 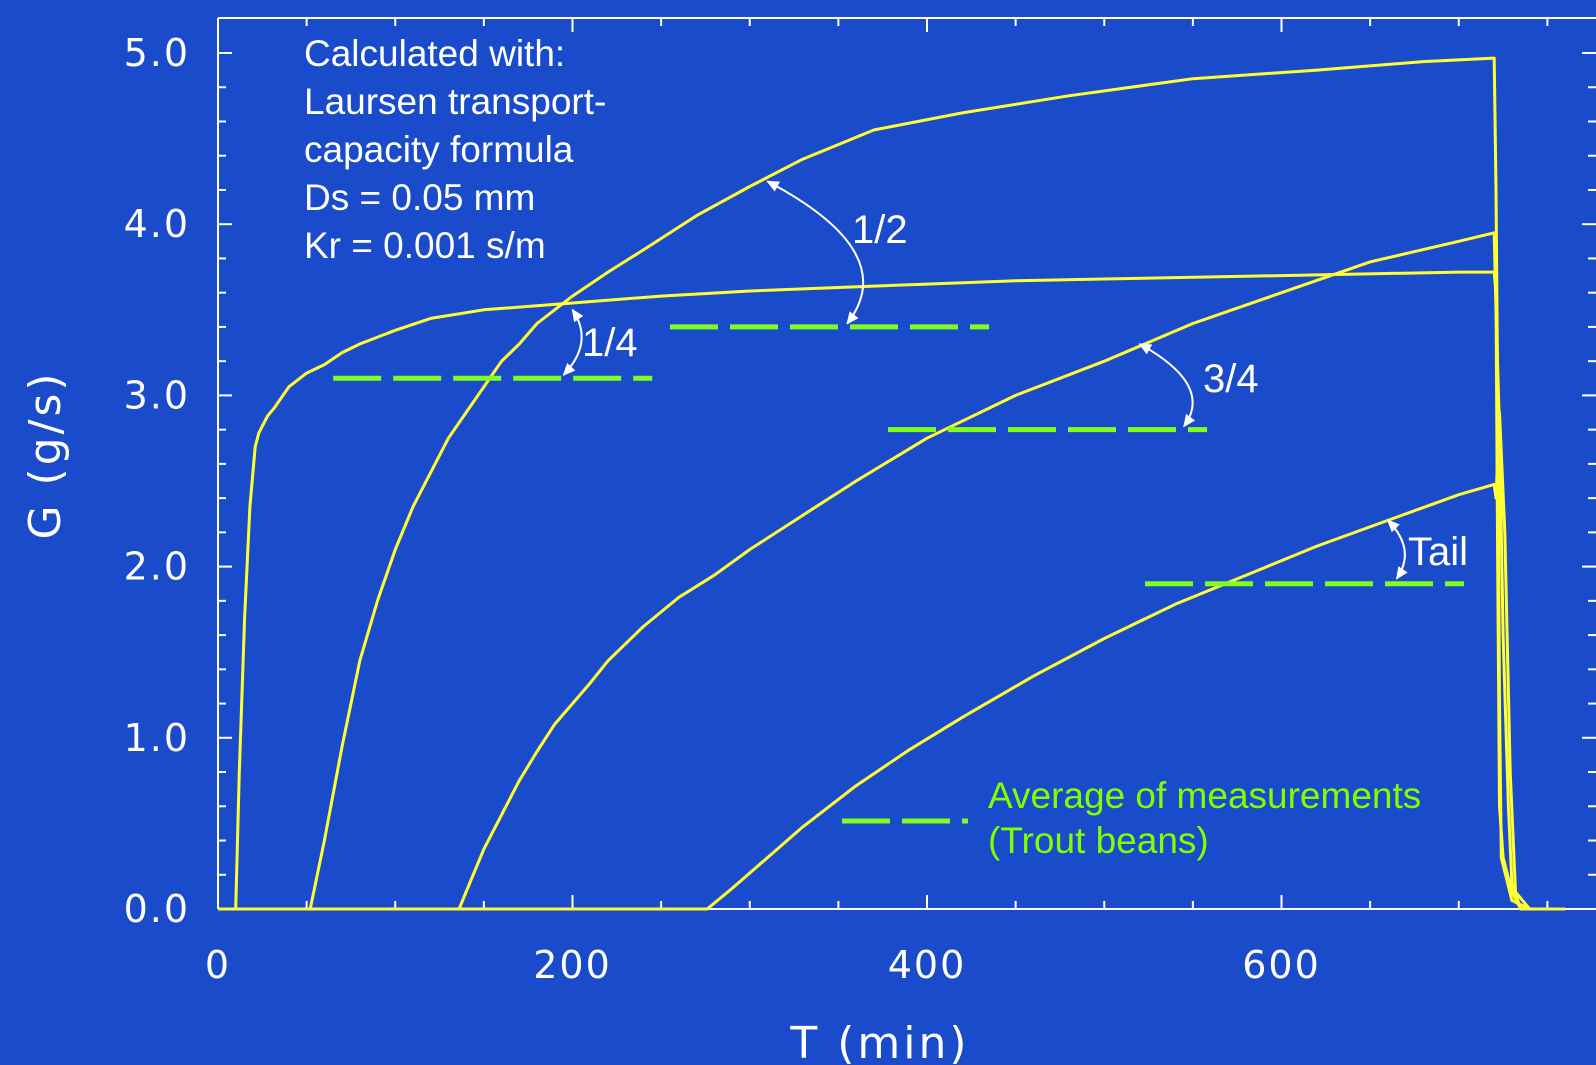 I want to click on annotation-label: Tail, so click(x=1438, y=552).